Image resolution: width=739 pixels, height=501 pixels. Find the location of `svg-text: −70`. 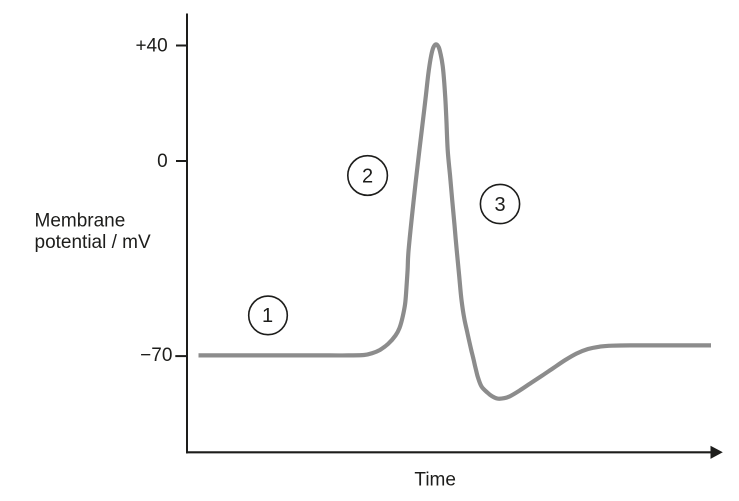

svg-text: −70 is located at coordinates (156, 355).